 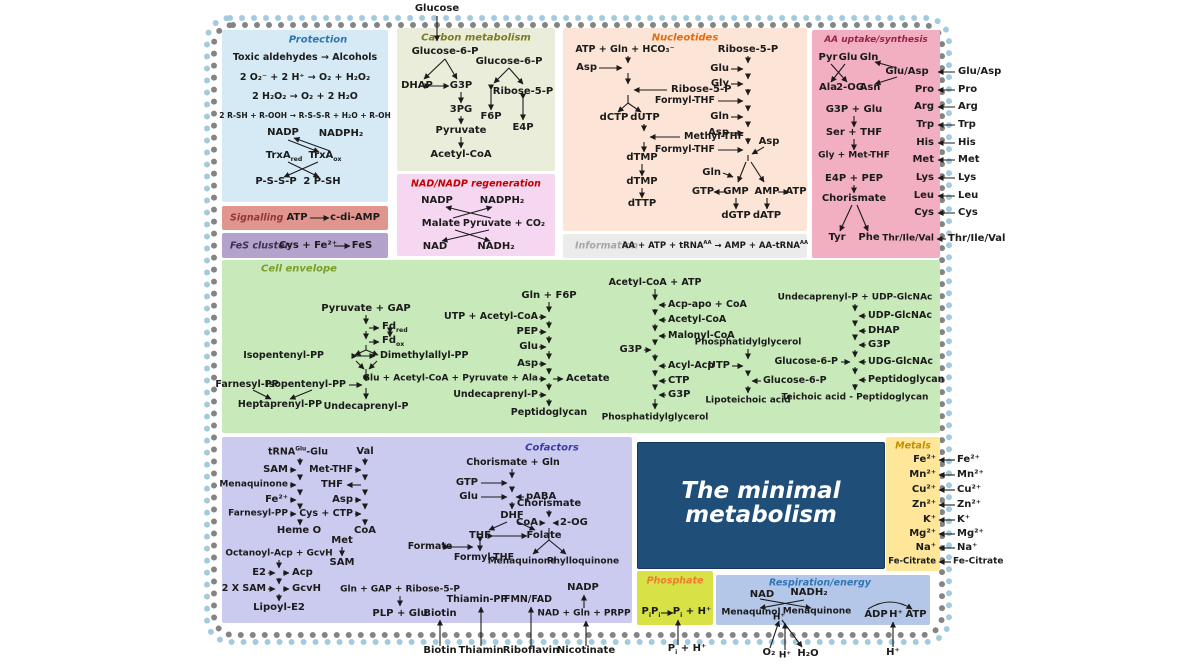 What do you see at coordinates (307, 157) in the screenshot?
I see `arrows-protection` at bounding box center [307, 157].